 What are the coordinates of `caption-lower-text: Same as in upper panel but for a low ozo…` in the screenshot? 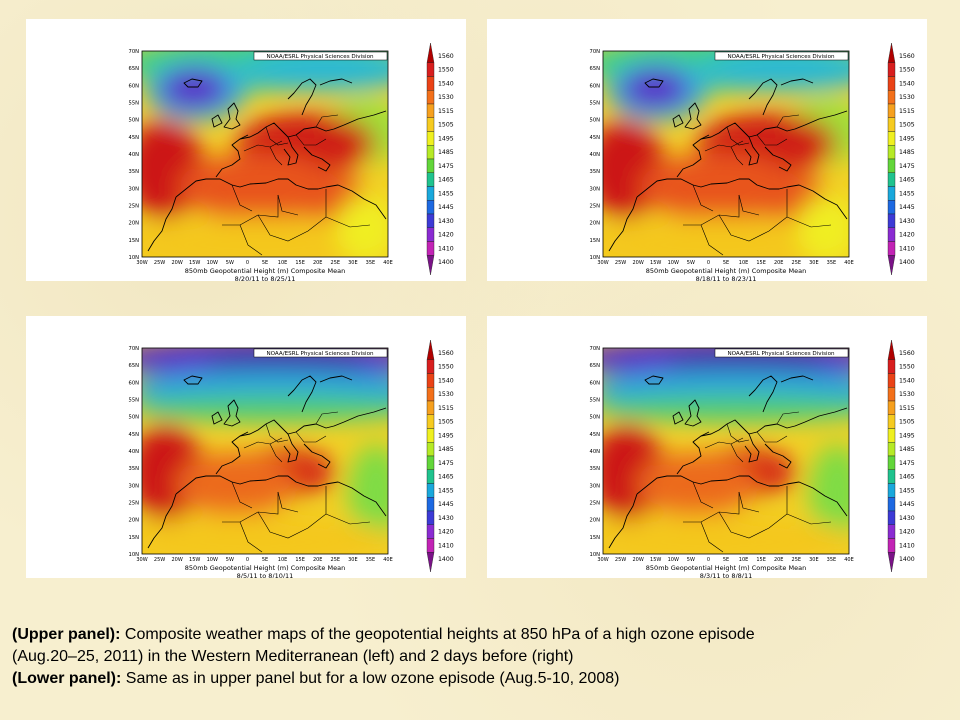 It's located at (370, 678).